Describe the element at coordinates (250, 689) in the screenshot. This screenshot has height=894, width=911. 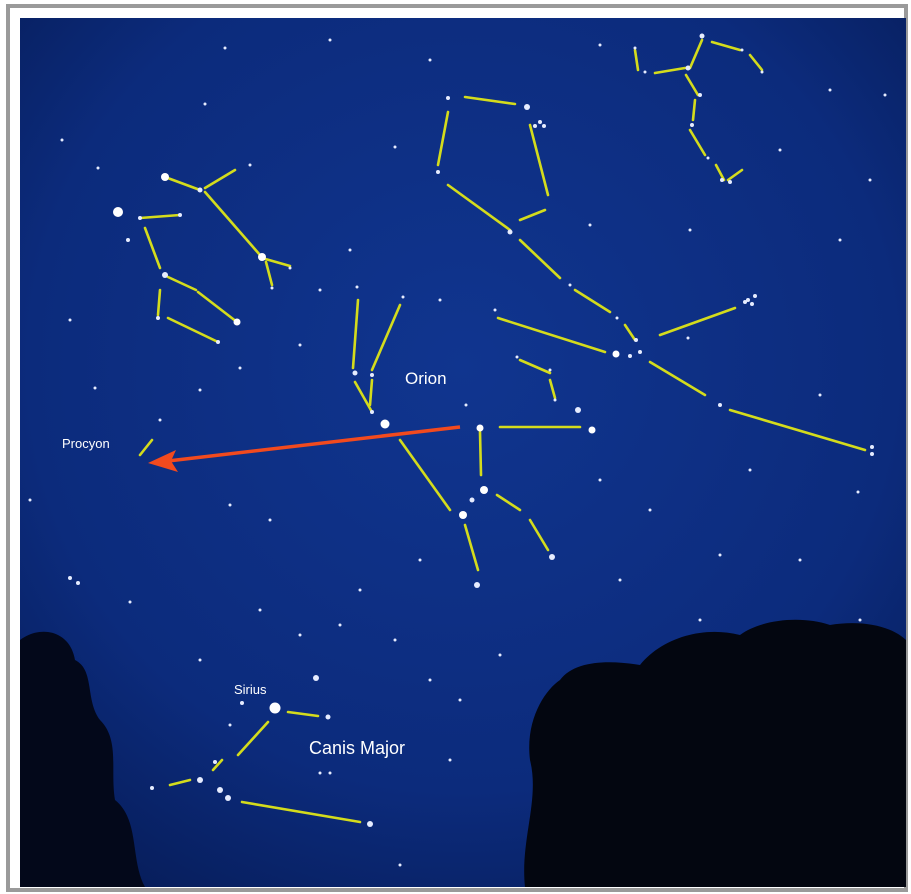
I see `star-label: Sirius` at that location.